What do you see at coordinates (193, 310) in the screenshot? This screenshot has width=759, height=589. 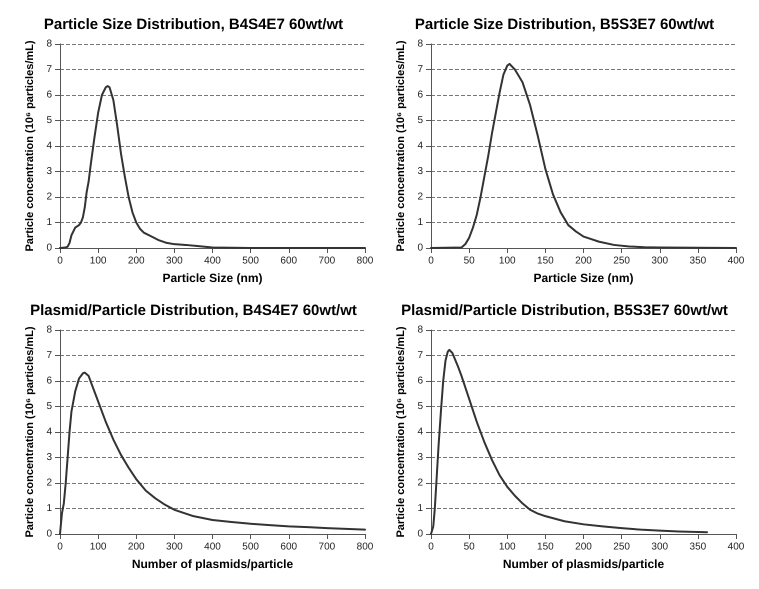 I see `chart-title: Plasmid/Particle Distribution, B4S4E7 60wt/wt` at bounding box center [193, 310].